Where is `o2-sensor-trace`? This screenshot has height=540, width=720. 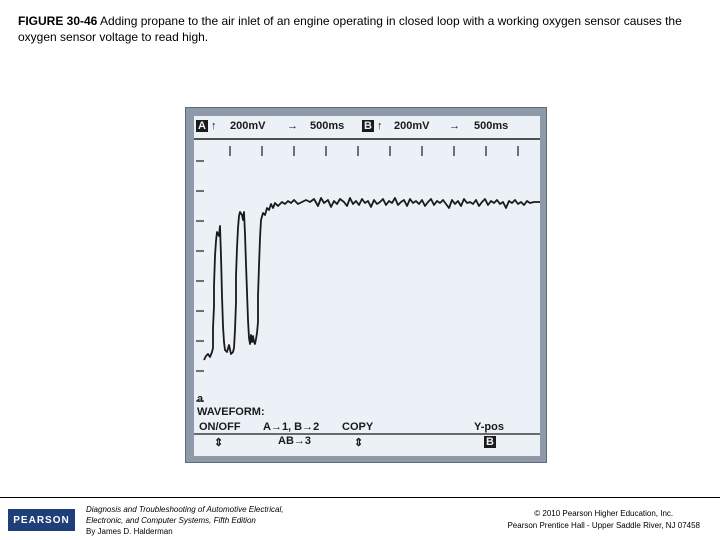
o2-sensor-trace is located at coordinates (371, 279).